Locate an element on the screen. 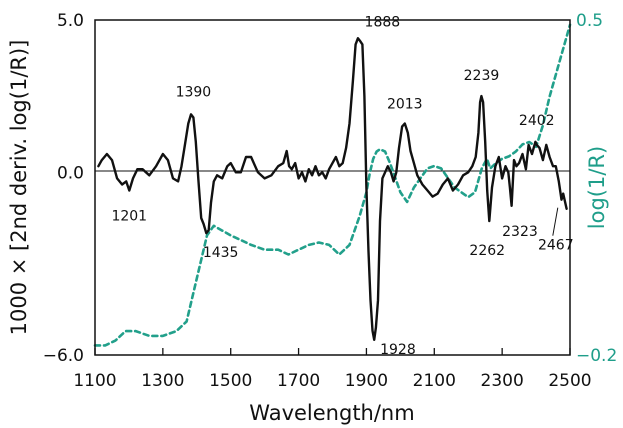 The height and width of the screenshot is (428, 623). peak-annotation-label: 1435 is located at coordinates (221, 253).